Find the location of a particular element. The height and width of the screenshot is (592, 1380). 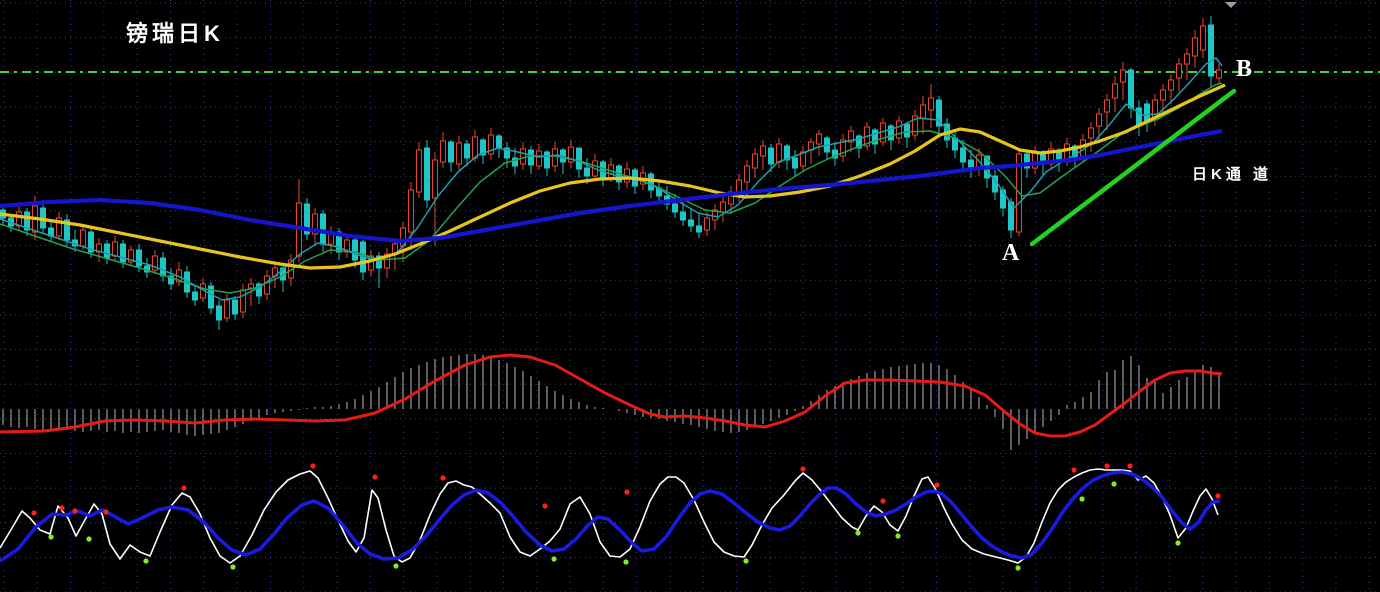

channel-label: 日K通 道 is located at coordinates (1232, 174).